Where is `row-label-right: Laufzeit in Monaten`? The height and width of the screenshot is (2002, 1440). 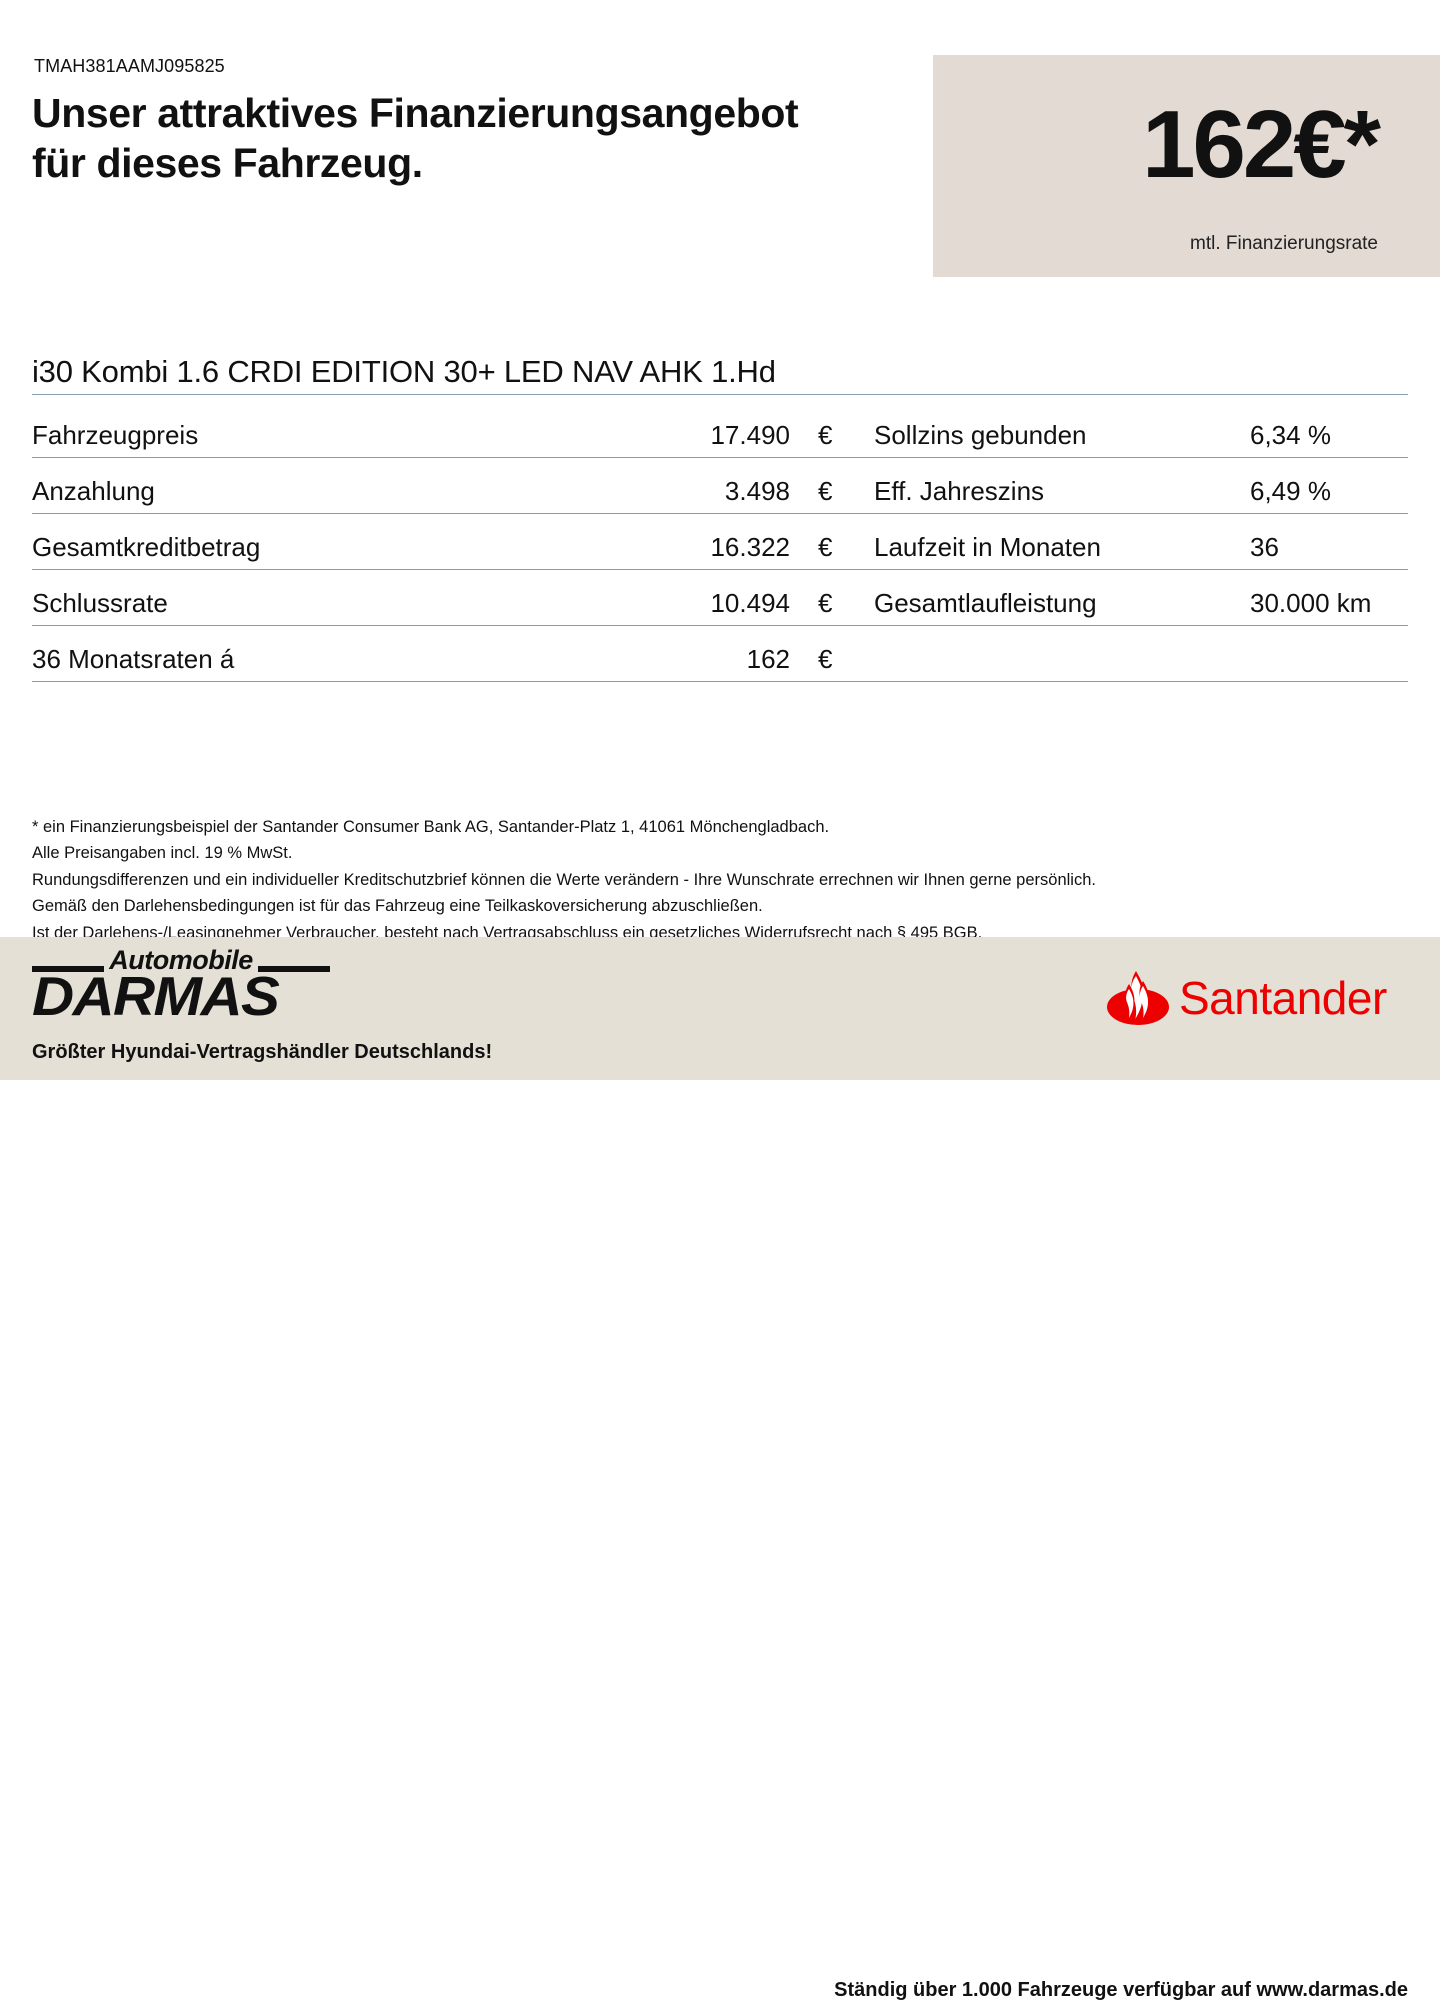 row-label-right: Laufzeit in Monaten is located at coordinates (987, 547).